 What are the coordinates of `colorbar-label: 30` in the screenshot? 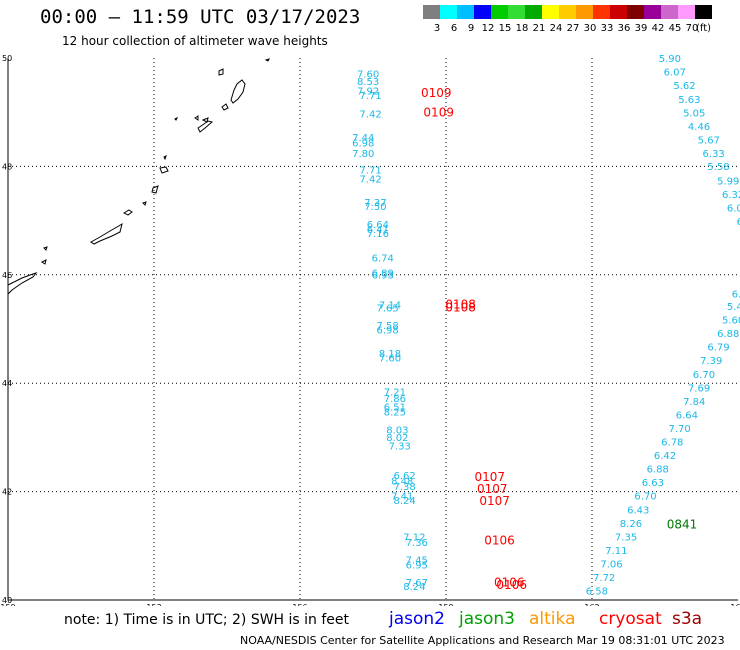 It's located at (590, 28).